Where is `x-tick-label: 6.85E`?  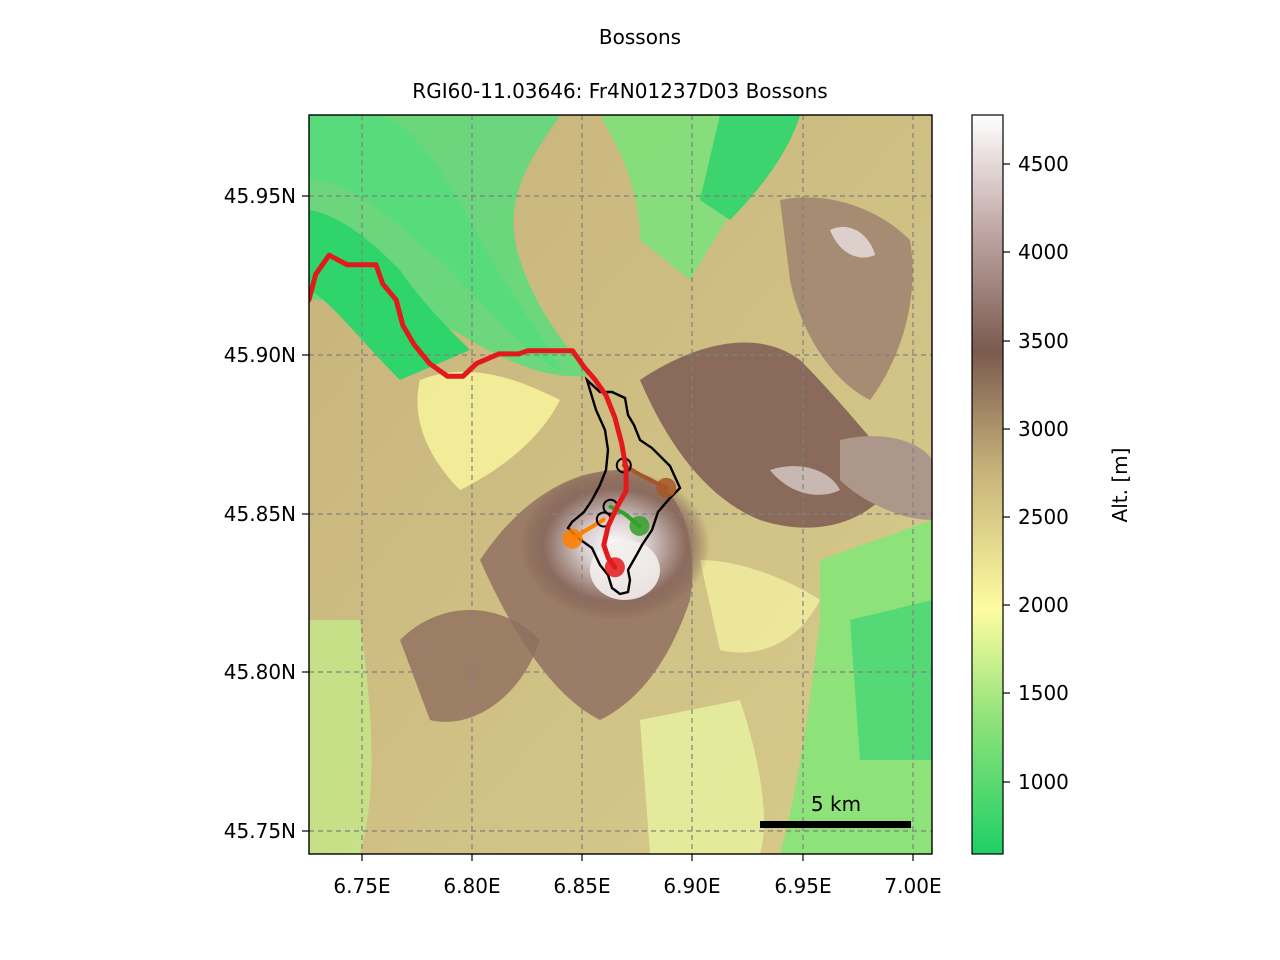 x-tick-label: 6.85E is located at coordinates (581, 886).